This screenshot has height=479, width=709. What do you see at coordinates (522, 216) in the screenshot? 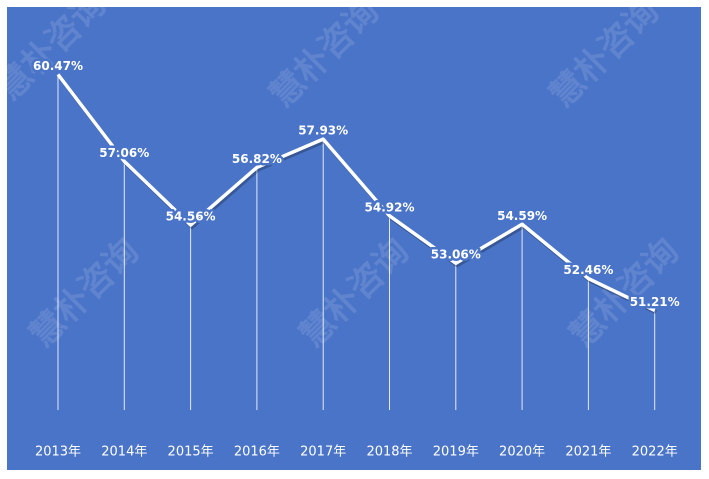
I see `data-label: 54.59%` at bounding box center [522, 216].